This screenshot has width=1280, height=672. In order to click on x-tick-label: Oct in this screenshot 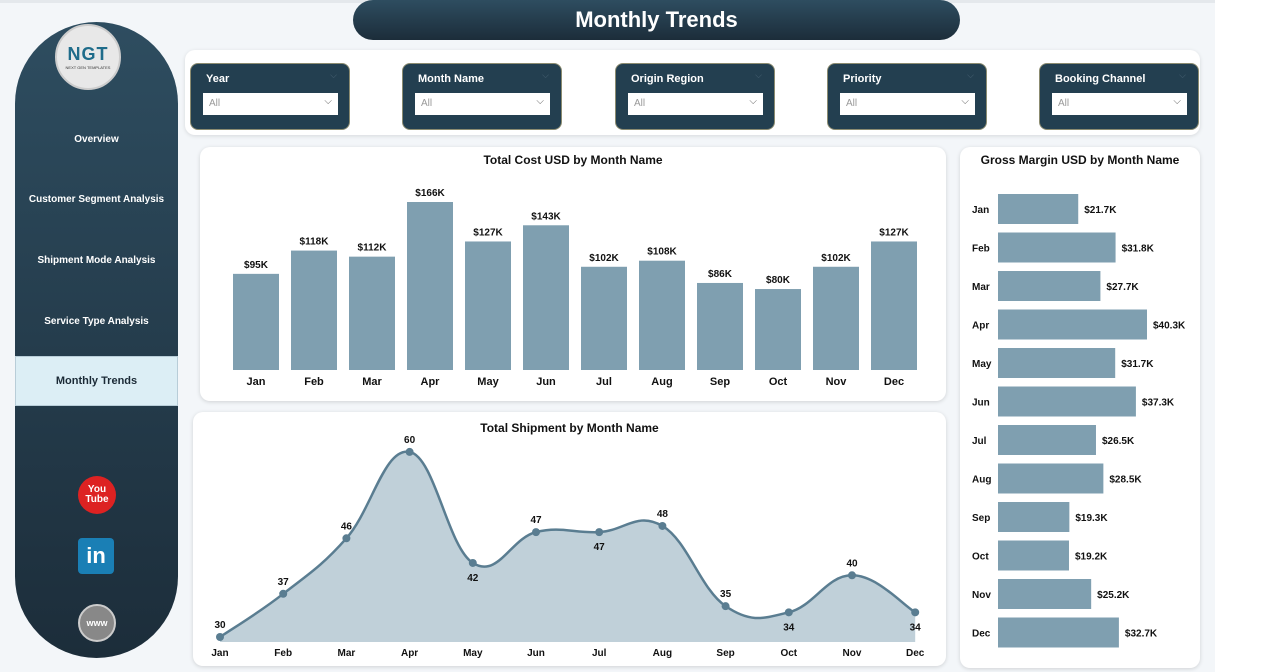, I will do `click(778, 382)`.